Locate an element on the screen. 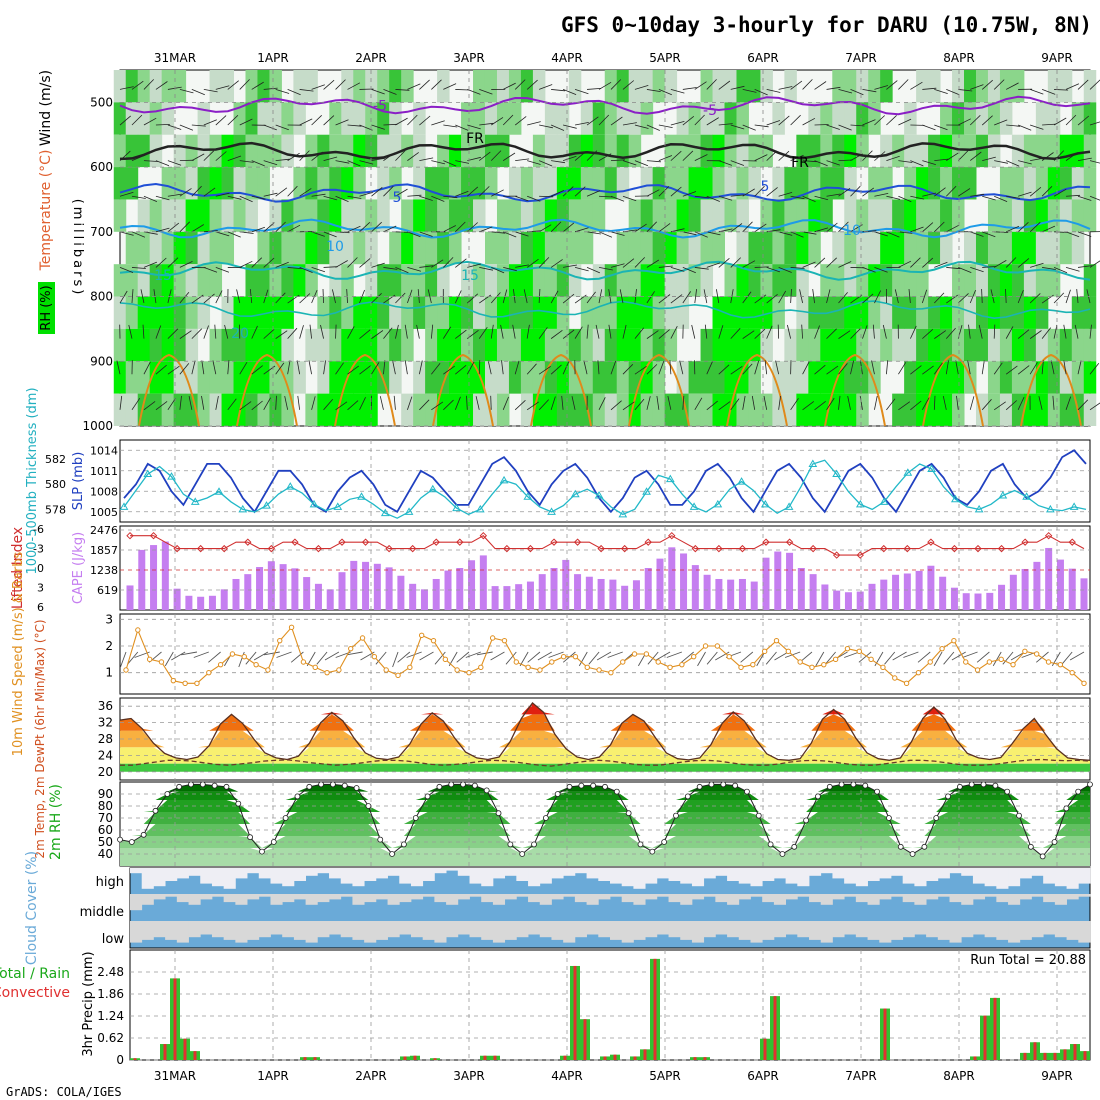  li-tick-label: -6 is located at coordinates (38, 529).